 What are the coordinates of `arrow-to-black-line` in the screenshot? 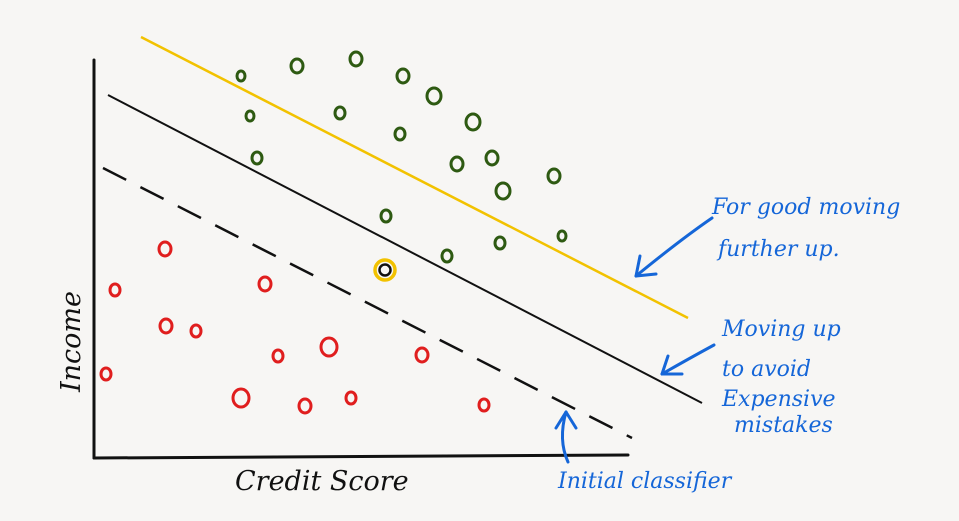 It's located at (688, 359).